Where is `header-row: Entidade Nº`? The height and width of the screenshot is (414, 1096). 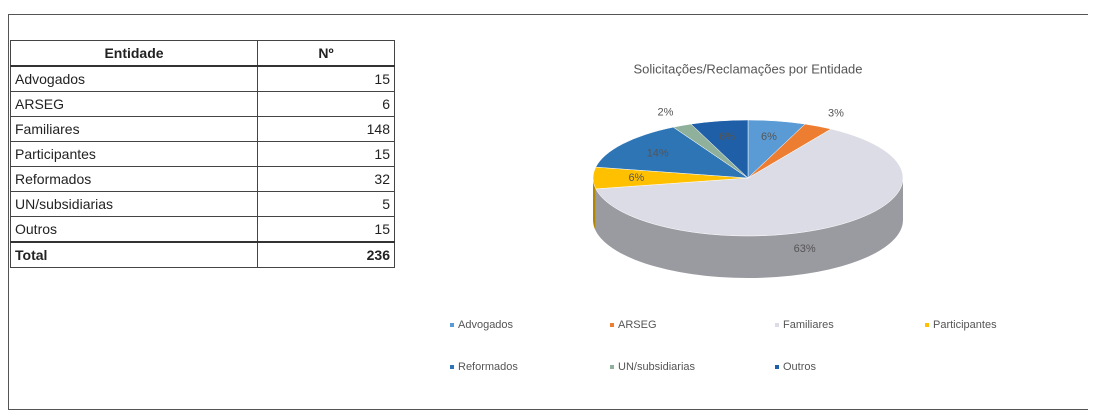 header-row: Entidade Nº is located at coordinates (202, 53).